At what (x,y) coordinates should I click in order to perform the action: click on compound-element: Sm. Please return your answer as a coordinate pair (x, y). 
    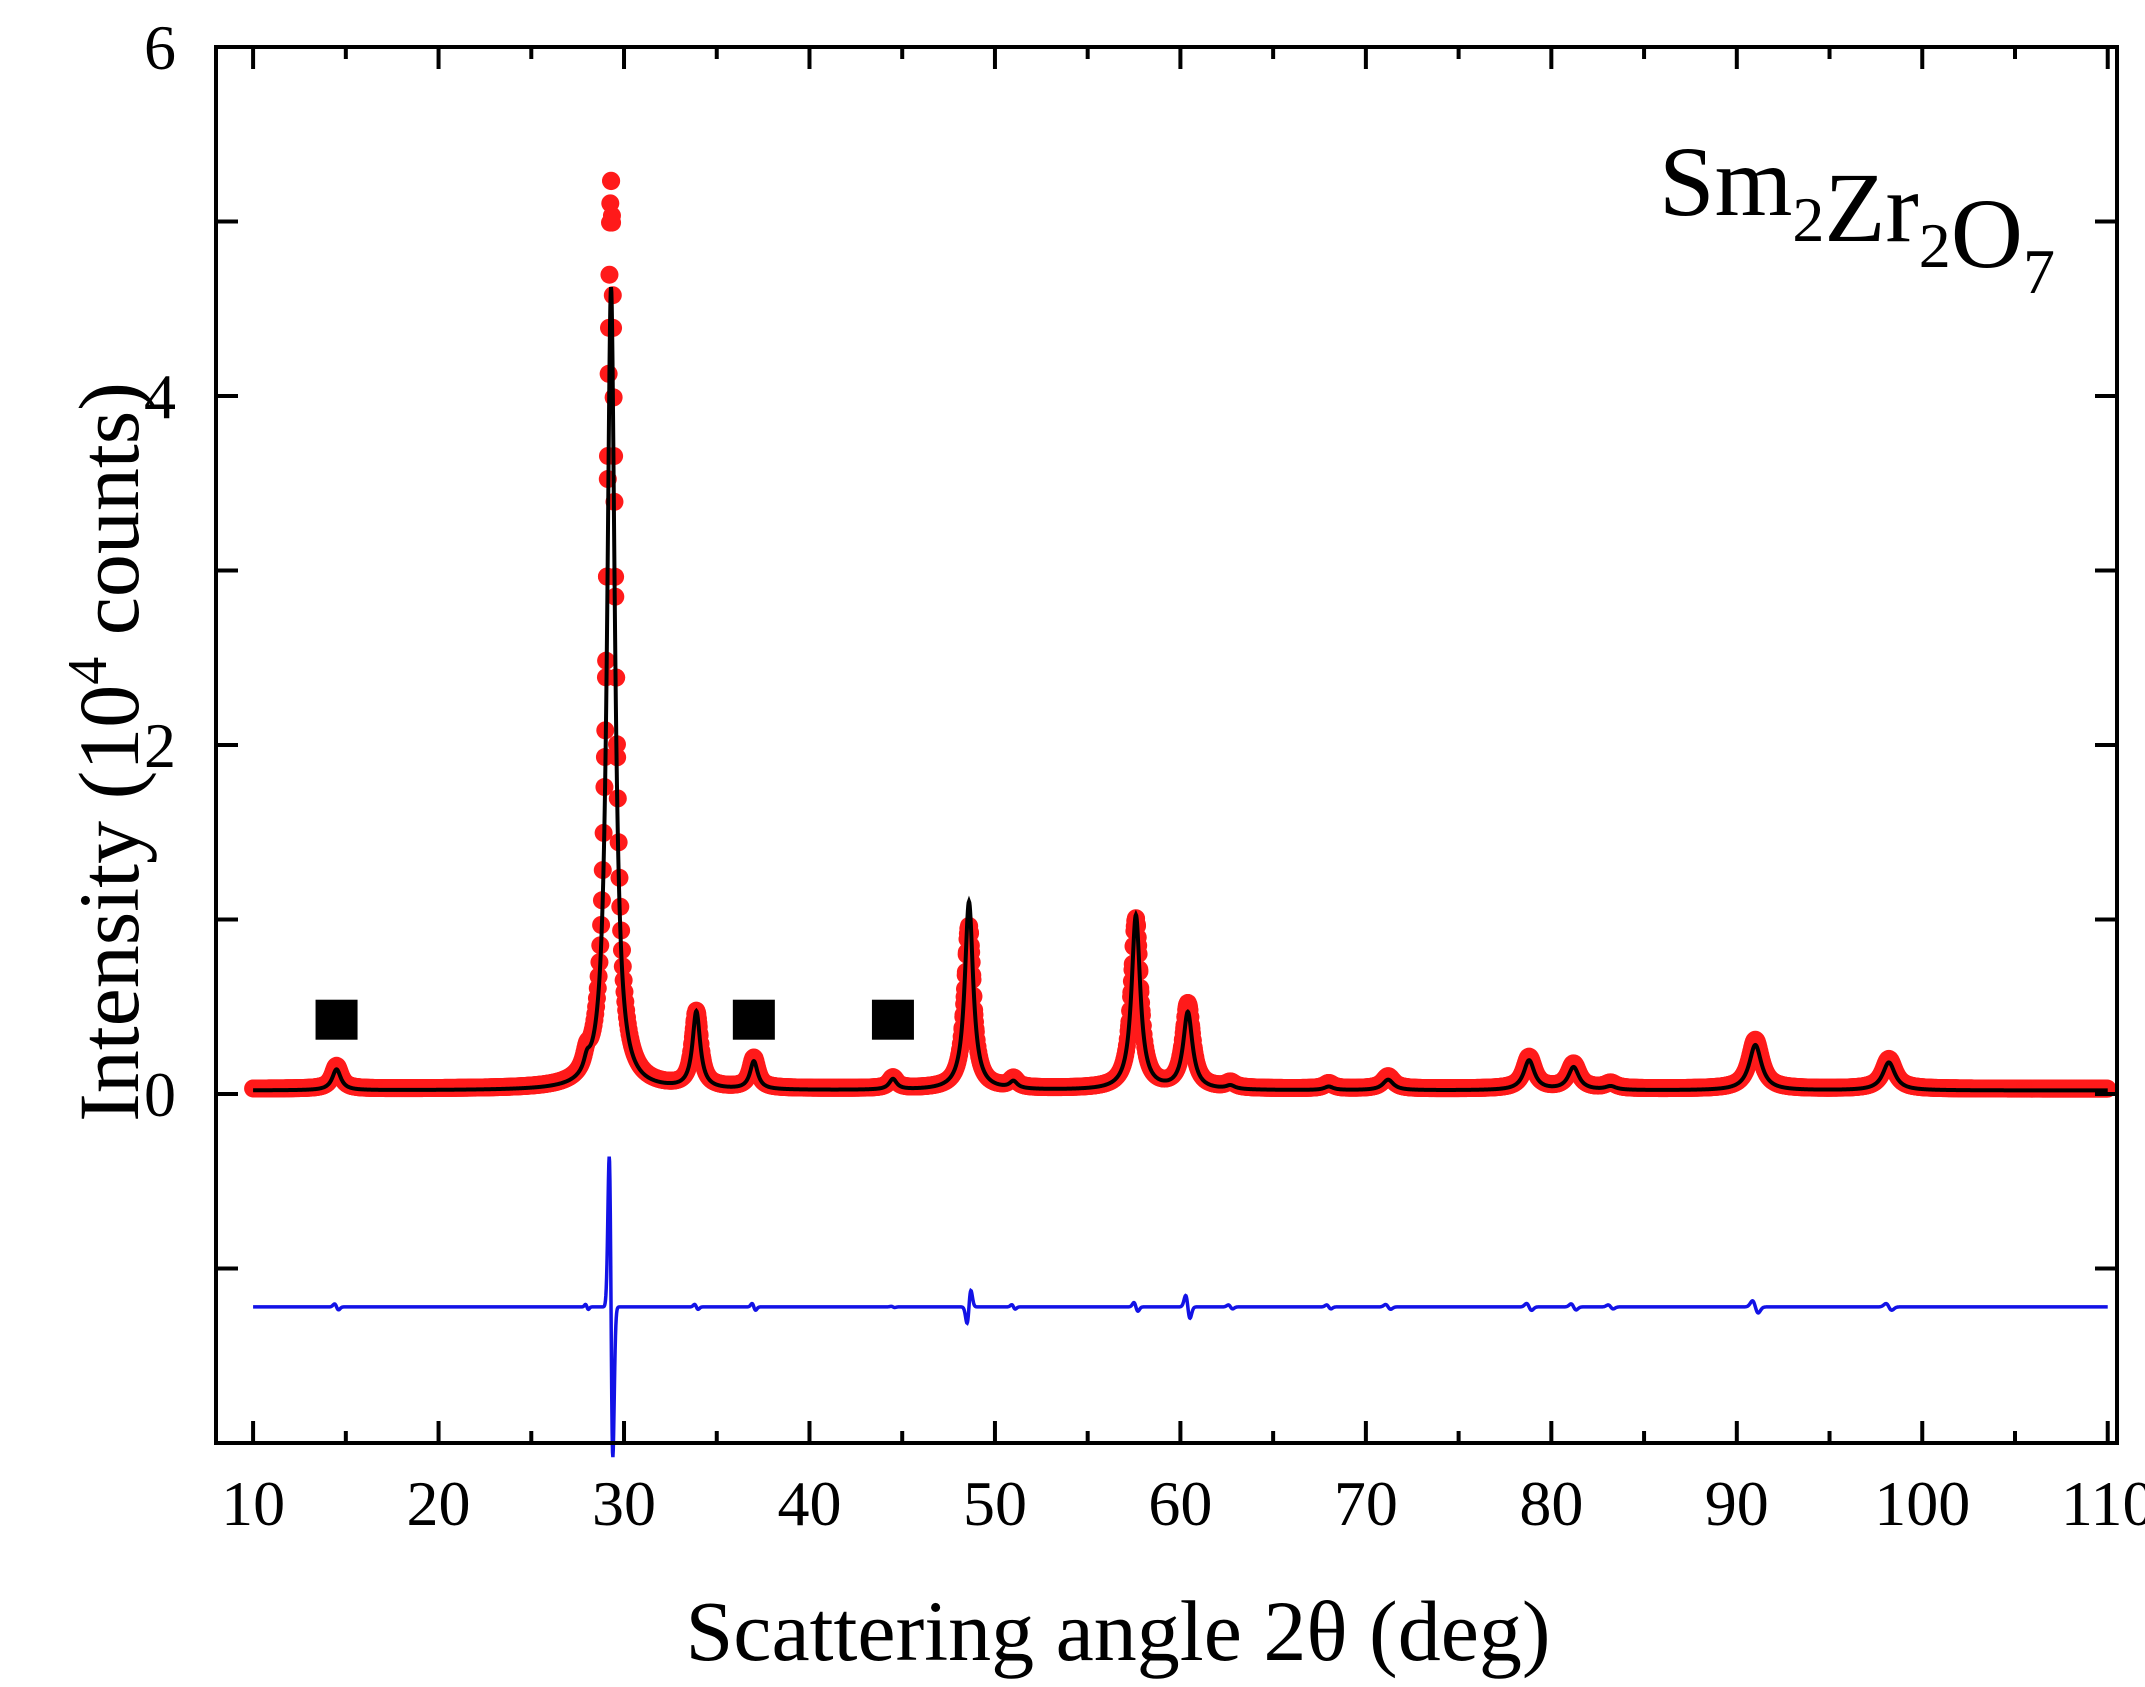
    Looking at the image, I should click on (1725, 181).